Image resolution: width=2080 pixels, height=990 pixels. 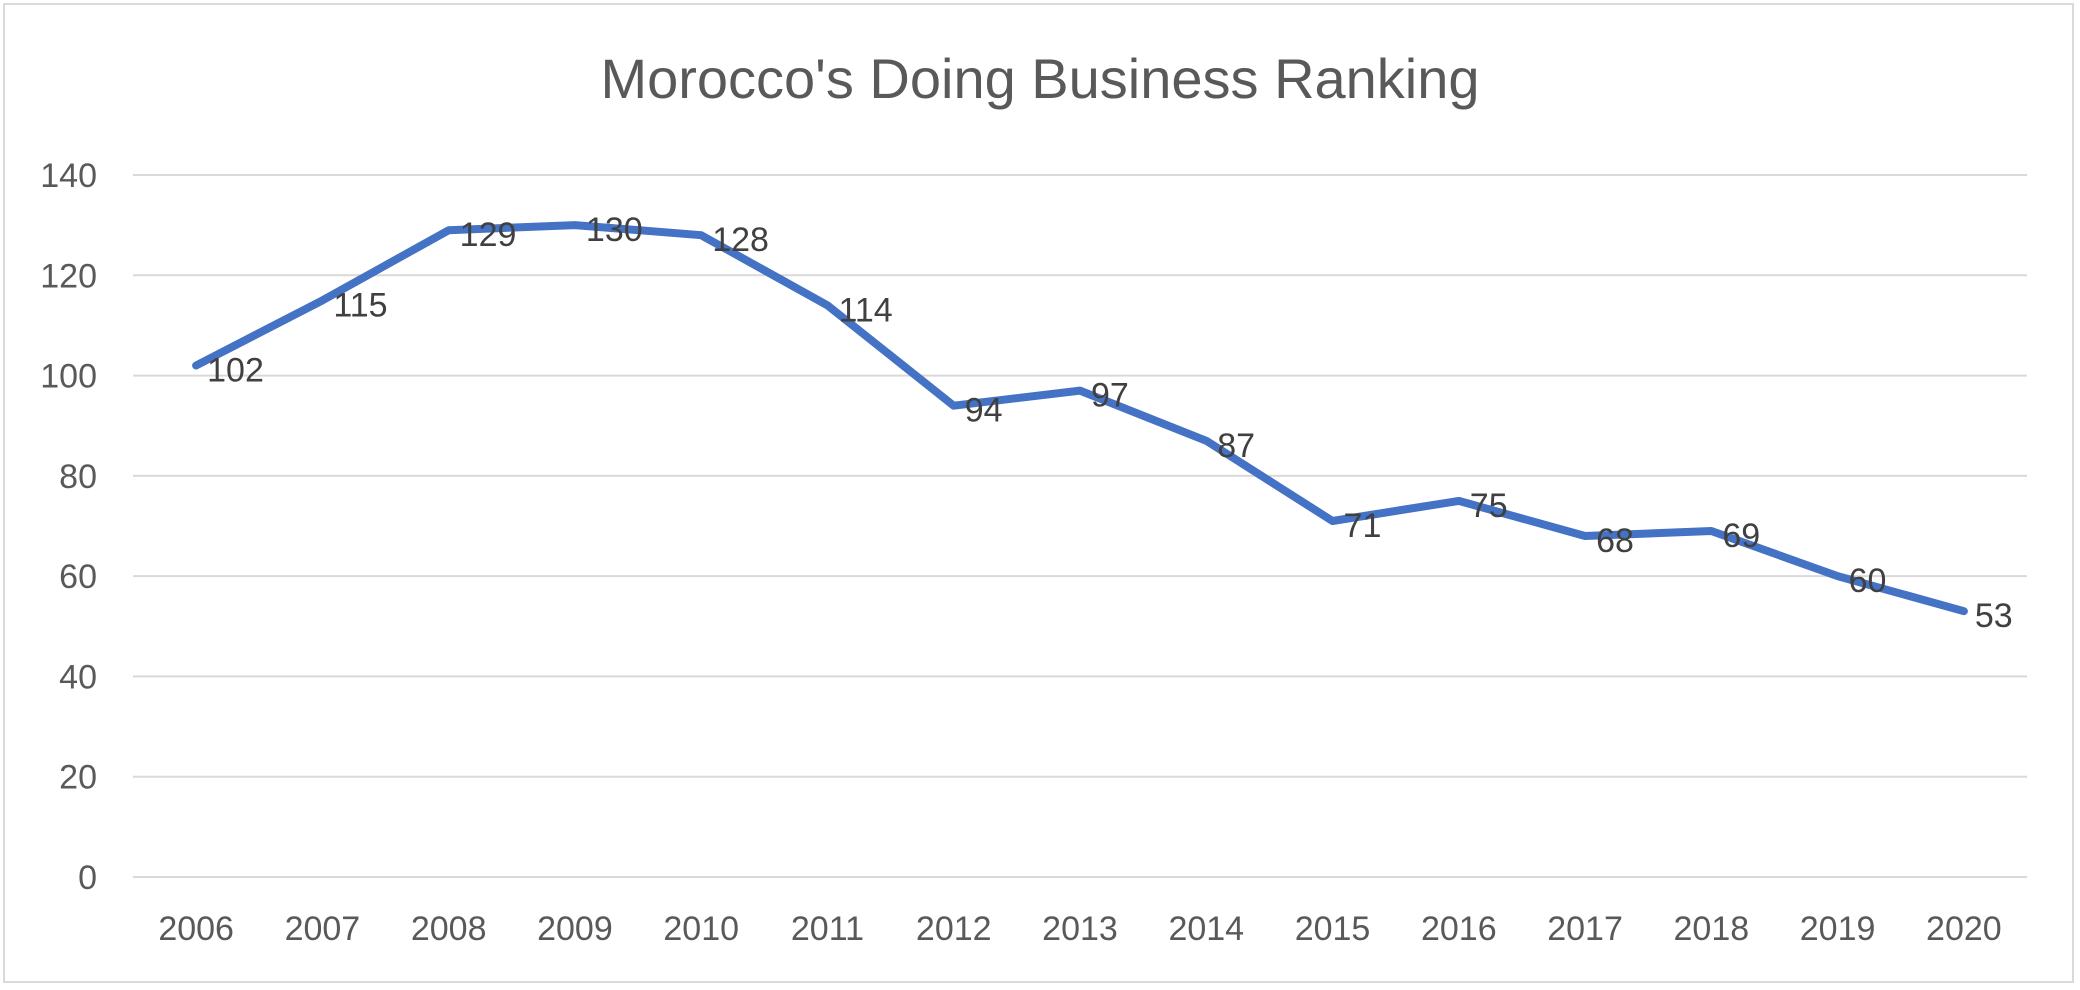 What do you see at coordinates (323, 929) in the screenshot?
I see `x-tick-label: 2007` at bounding box center [323, 929].